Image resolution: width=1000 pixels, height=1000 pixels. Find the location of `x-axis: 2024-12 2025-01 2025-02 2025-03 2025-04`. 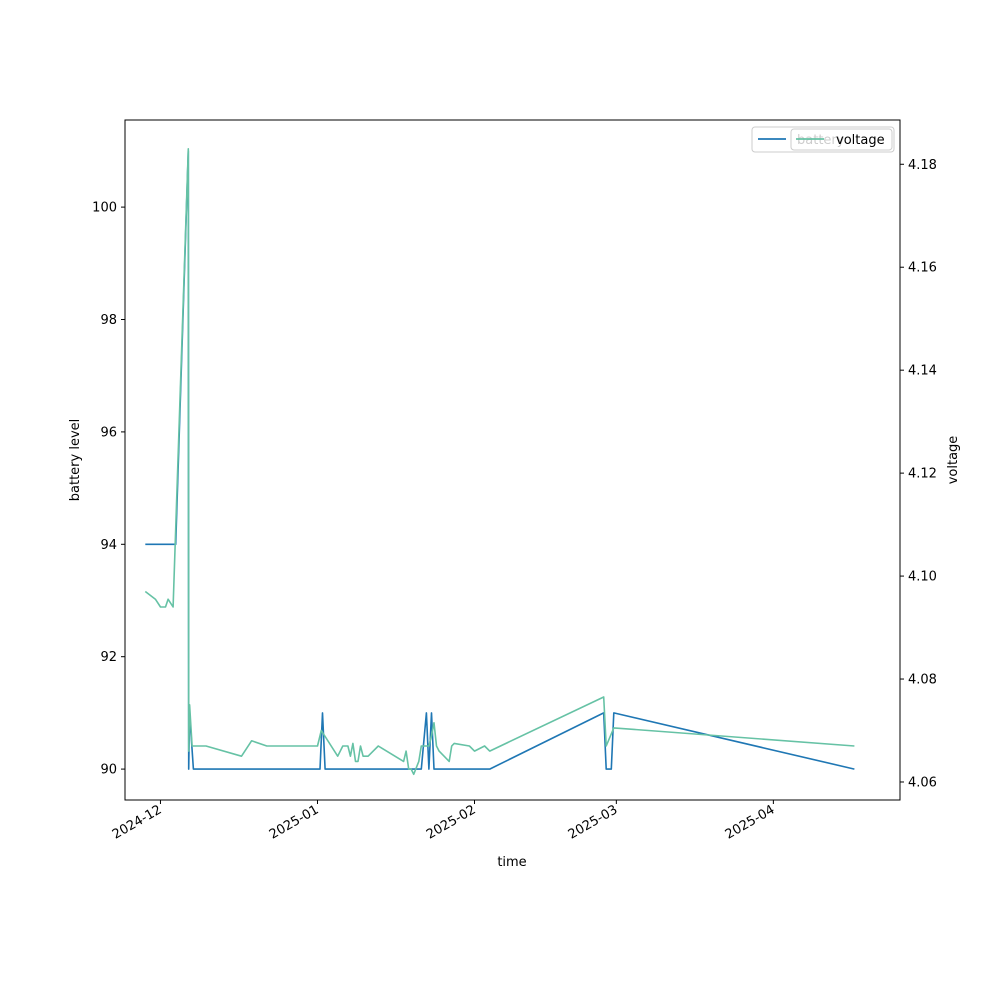

x-axis: 2024-12 2025-01 2025-02 2025-03 2025-04 is located at coordinates (443, 821).